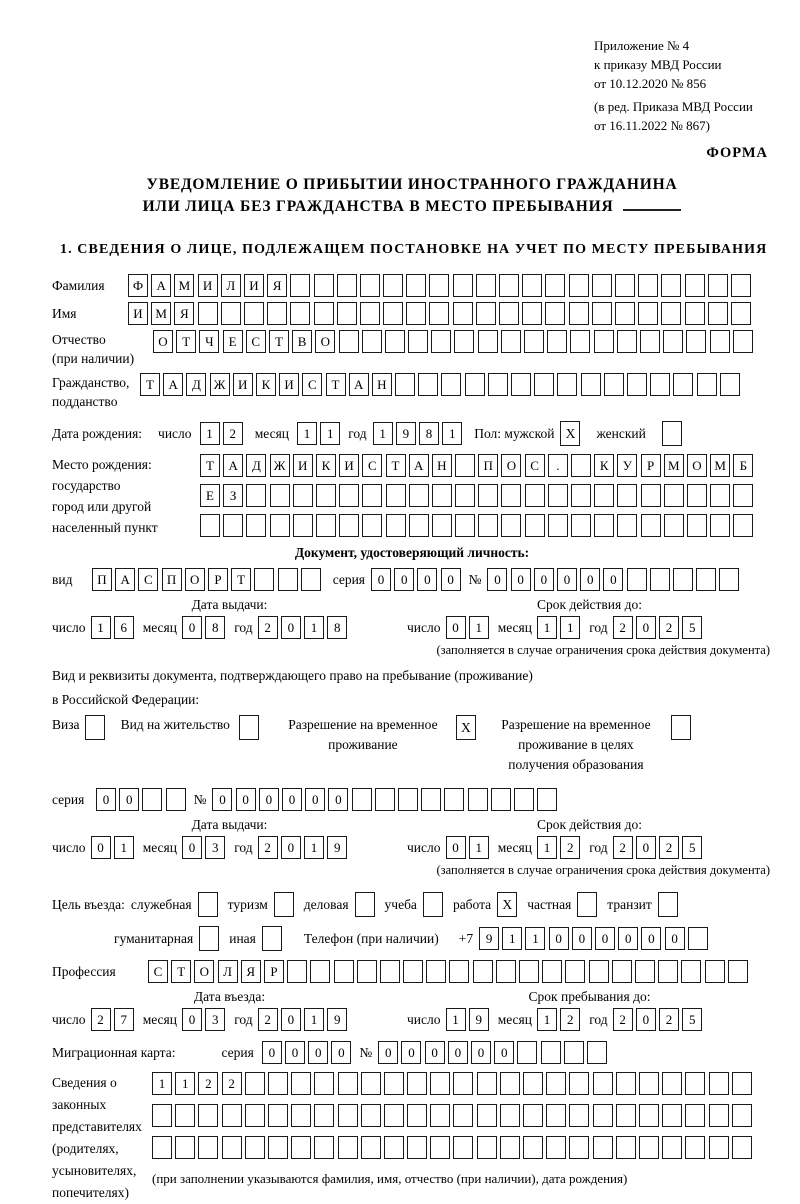  I want to click on gender-male-checkbox: X, so click(570, 433).